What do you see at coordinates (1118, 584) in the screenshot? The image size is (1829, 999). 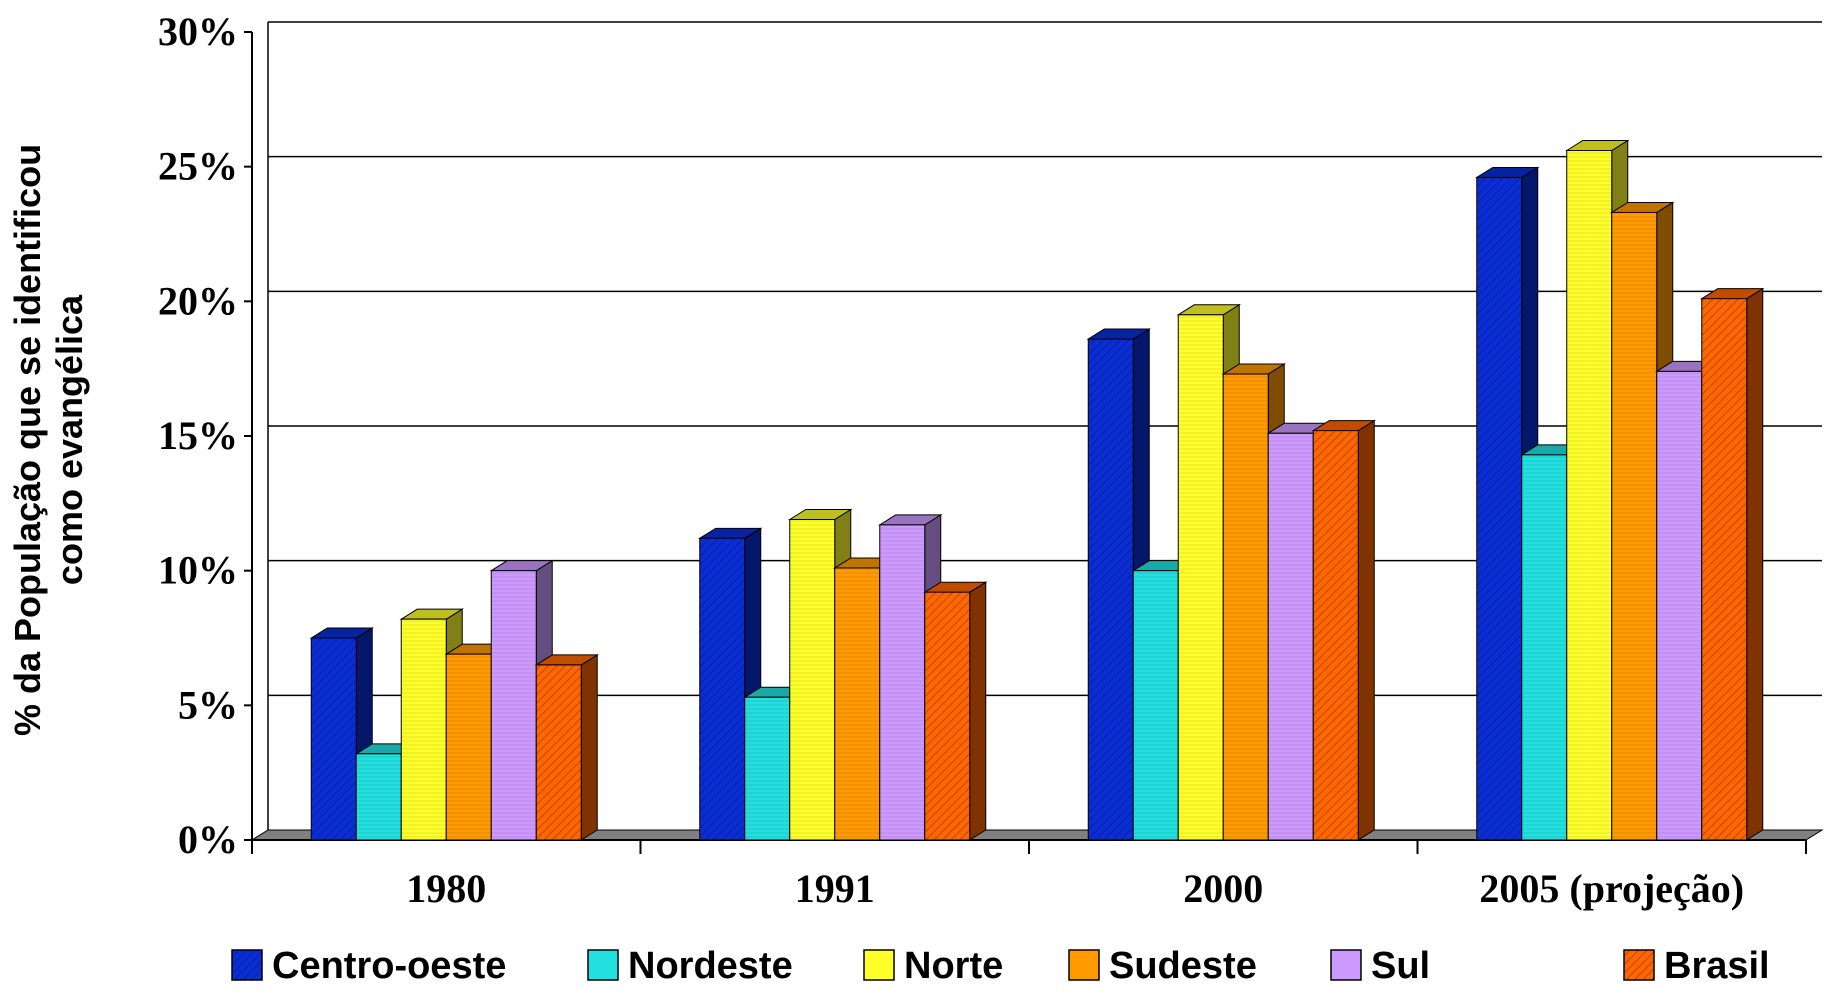 I see `bar-centro-oeste-2000` at bounding box center [1118, 584].